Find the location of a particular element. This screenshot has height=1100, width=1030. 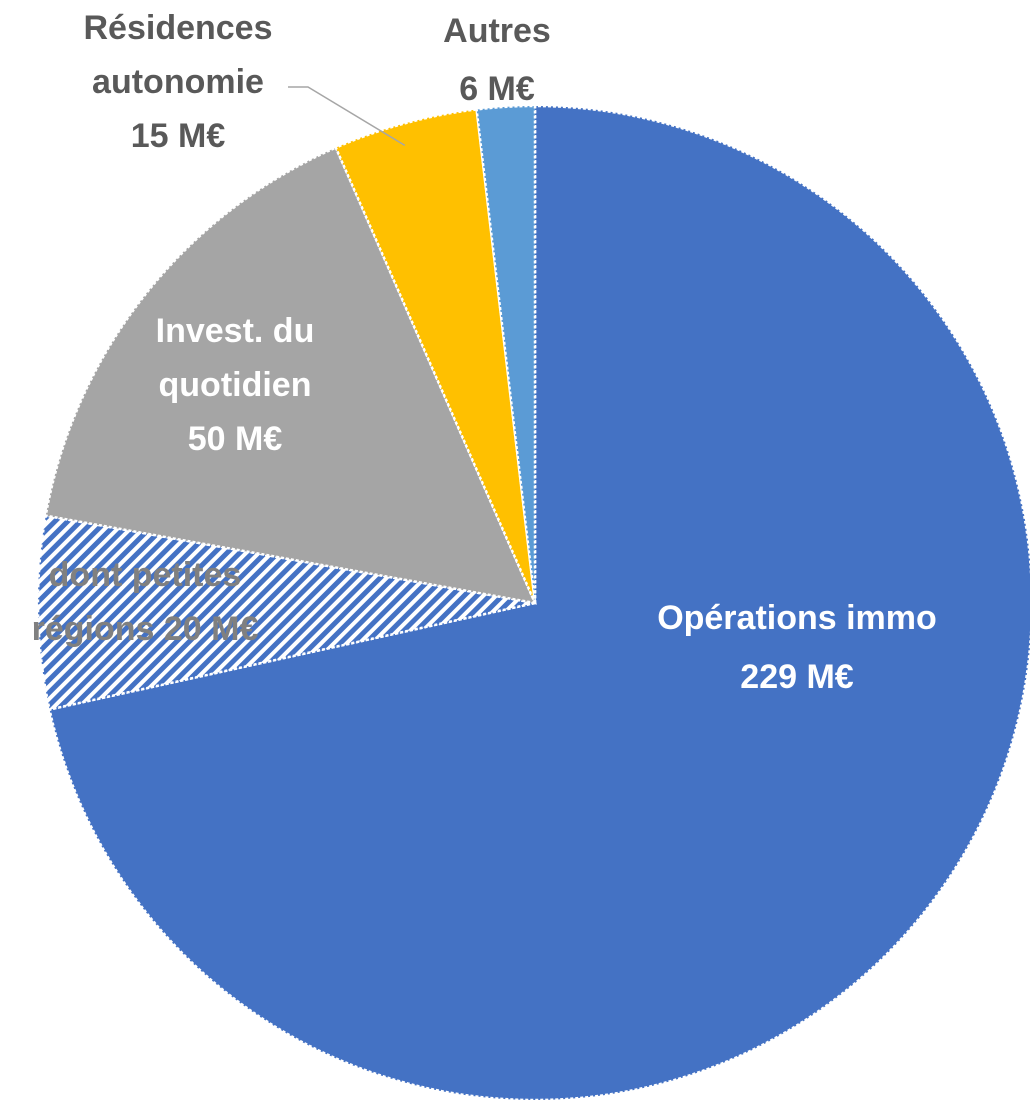

label-residences-autonomie: Résidences autonomie 15 M€ is located at coordinates (178, 82).